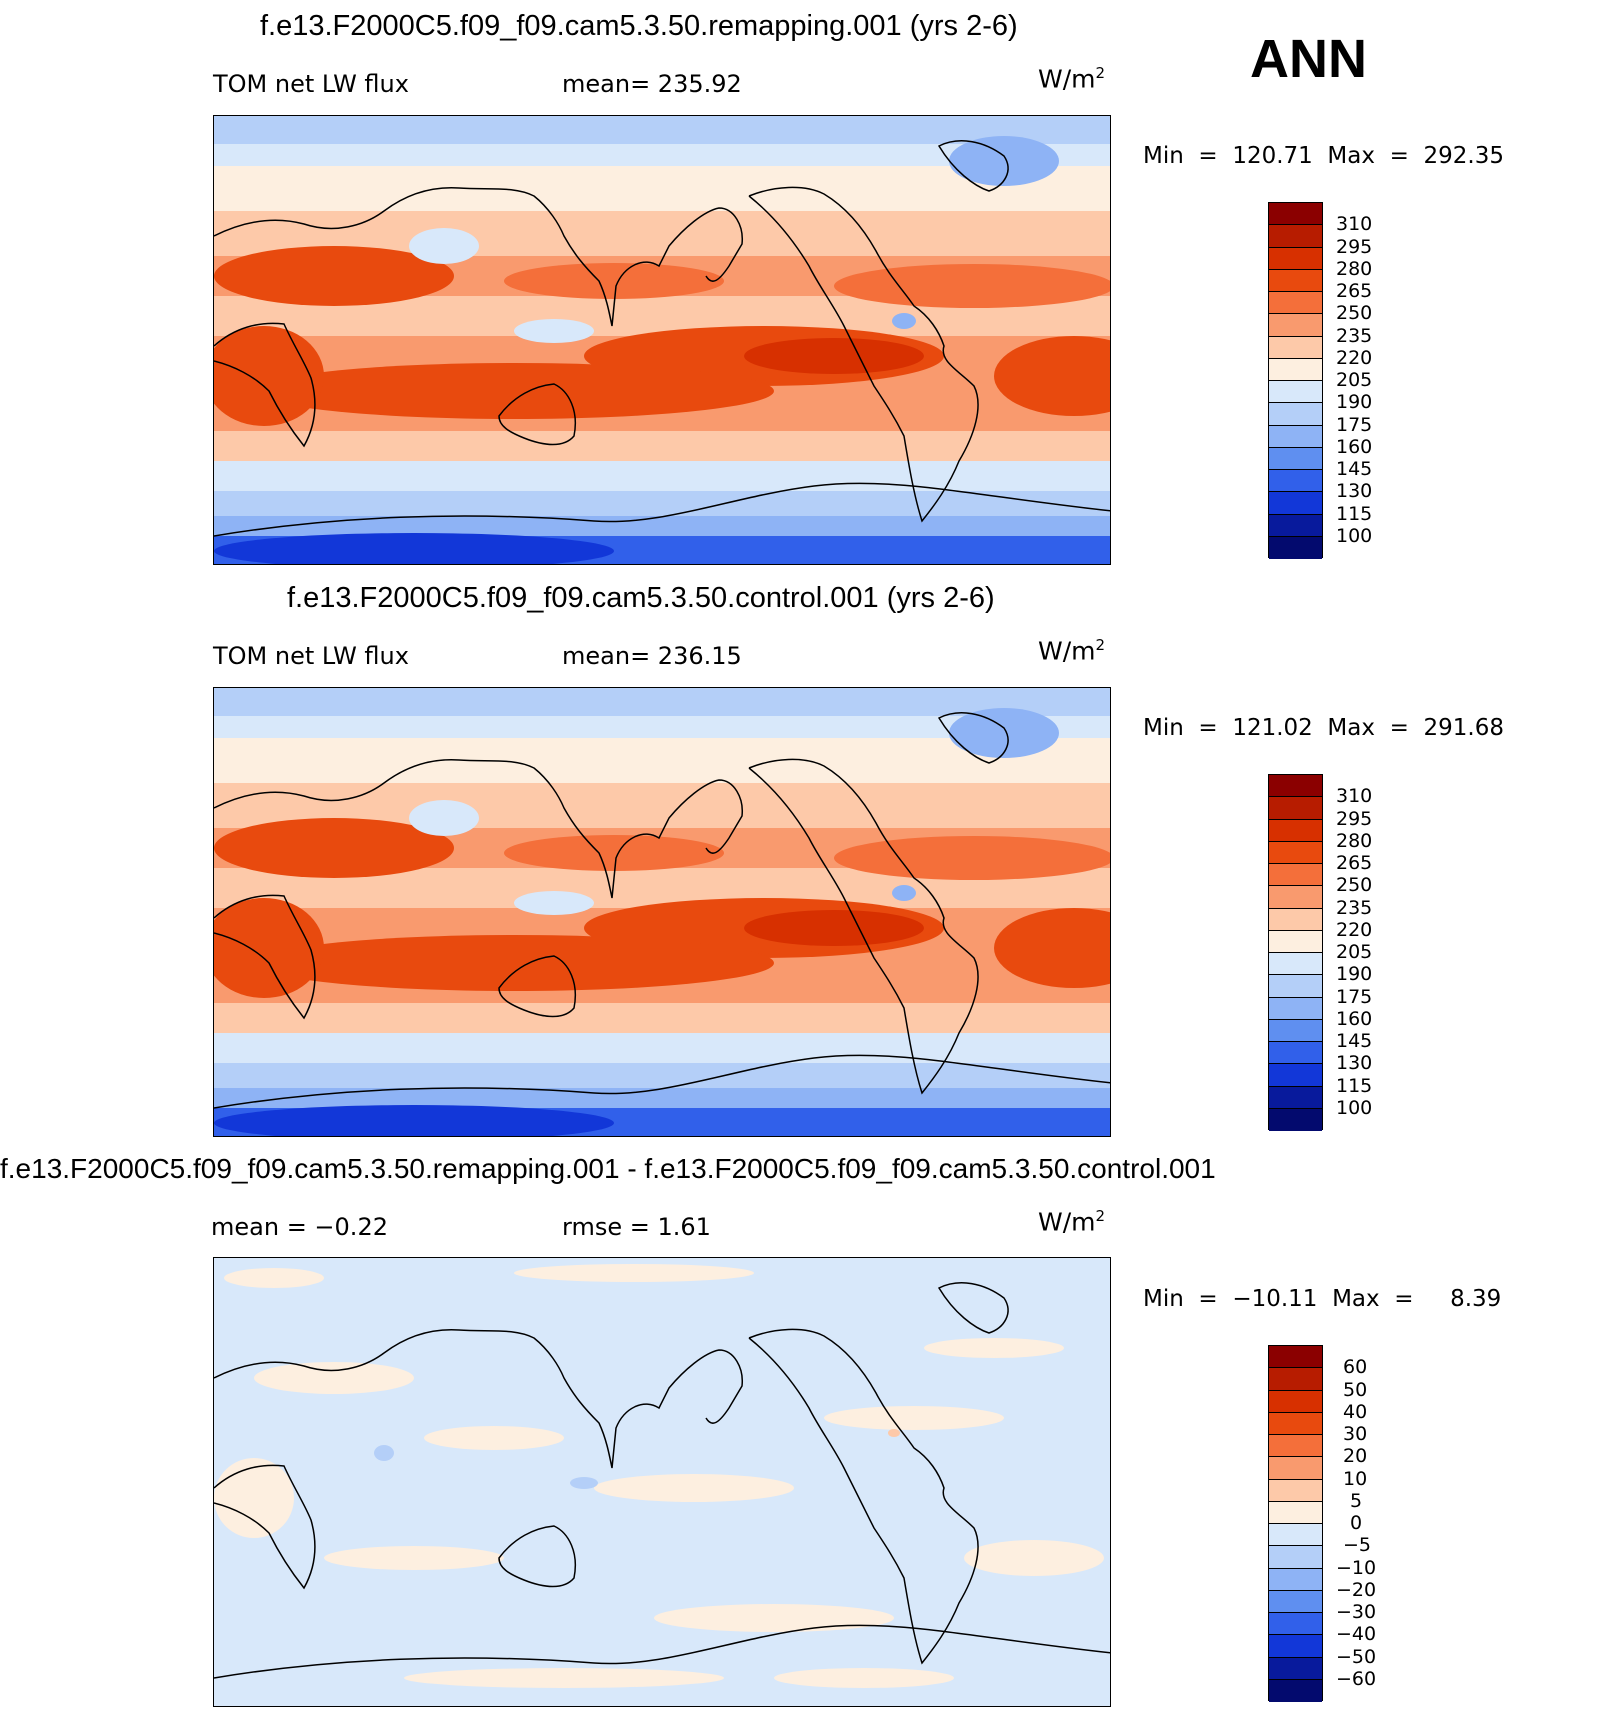 Image resolution: width=1605 pixels, height=1713 pixels. What do you see at coordinates (1355, 1367) in the screenshot?
I see `colorbar-tick-label: 60` at bounding box center [1355, 1367].